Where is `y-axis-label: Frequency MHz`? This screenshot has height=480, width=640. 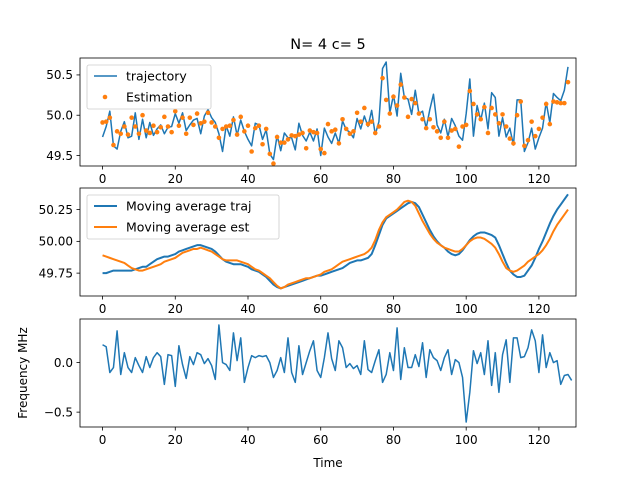 y-axis-label: Frequency MHz is located at coordinates (23, 372).